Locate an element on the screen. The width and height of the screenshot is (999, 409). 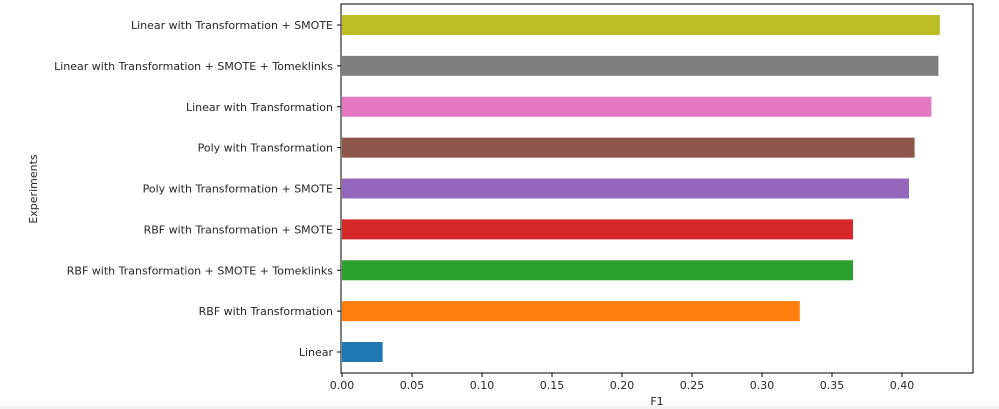
x-tick-label: 0.35 is located at coordinates (832, 385).